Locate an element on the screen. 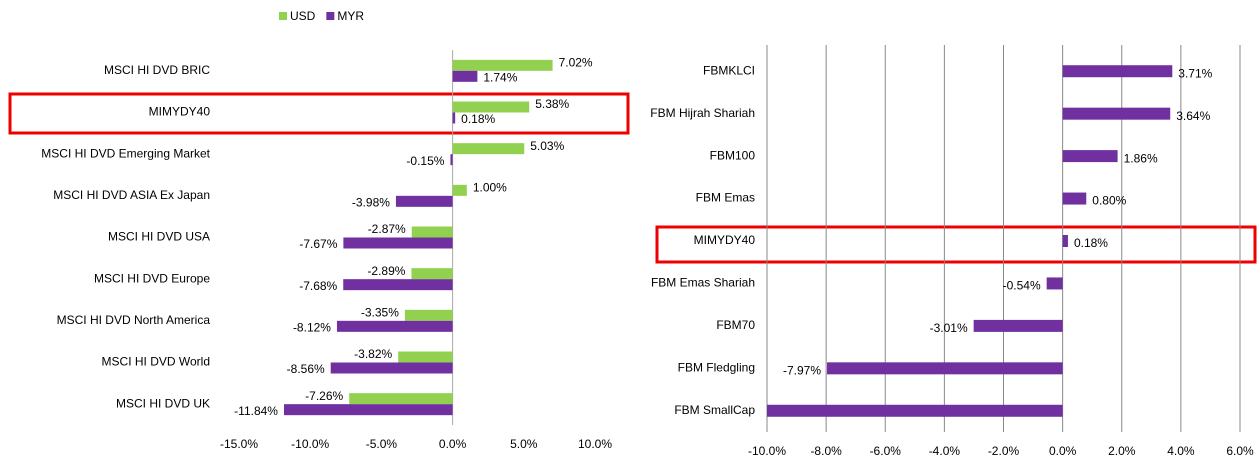 Image resolution: width=1260 pixels, height=457 pixels. category-label: FBM SmallCap is located at coordinates (714, 410).